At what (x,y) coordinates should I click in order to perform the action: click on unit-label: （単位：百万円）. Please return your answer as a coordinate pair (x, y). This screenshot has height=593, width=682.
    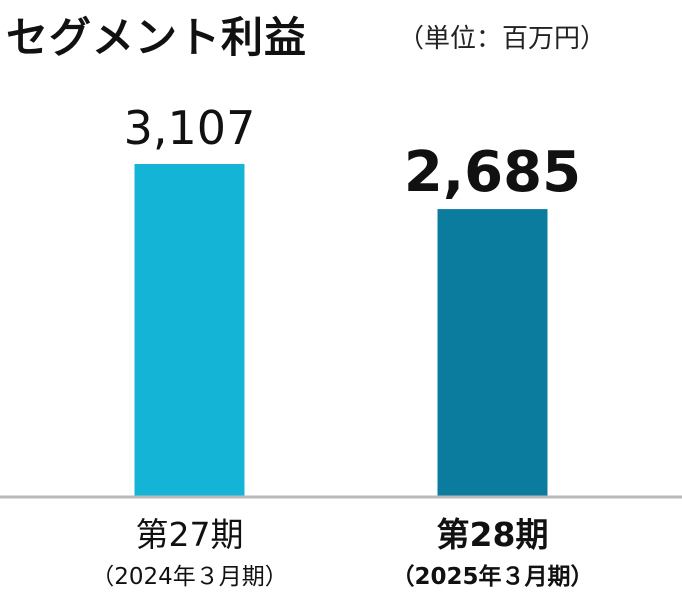
    Looking at the image, I should click on (502, 39).